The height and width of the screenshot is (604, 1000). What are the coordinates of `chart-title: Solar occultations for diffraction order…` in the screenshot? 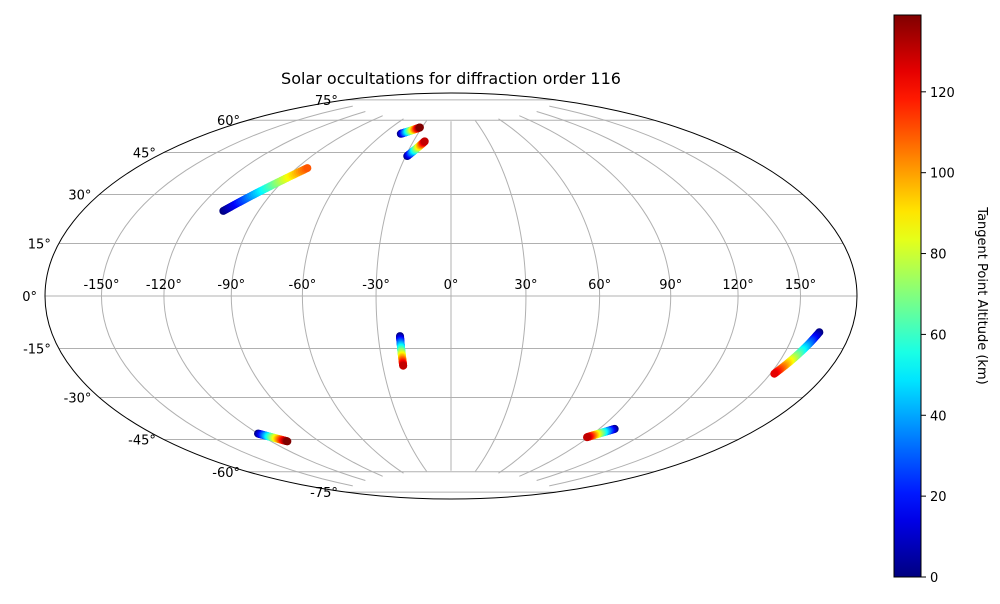 It's located at (451, 78).